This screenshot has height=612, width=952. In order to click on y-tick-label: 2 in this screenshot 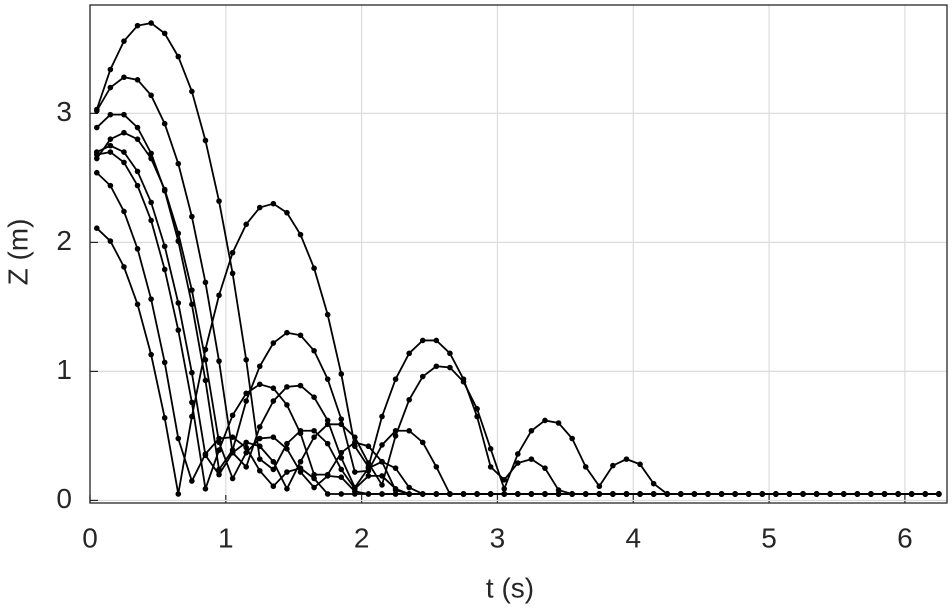, I will do `click(64, 240)`.